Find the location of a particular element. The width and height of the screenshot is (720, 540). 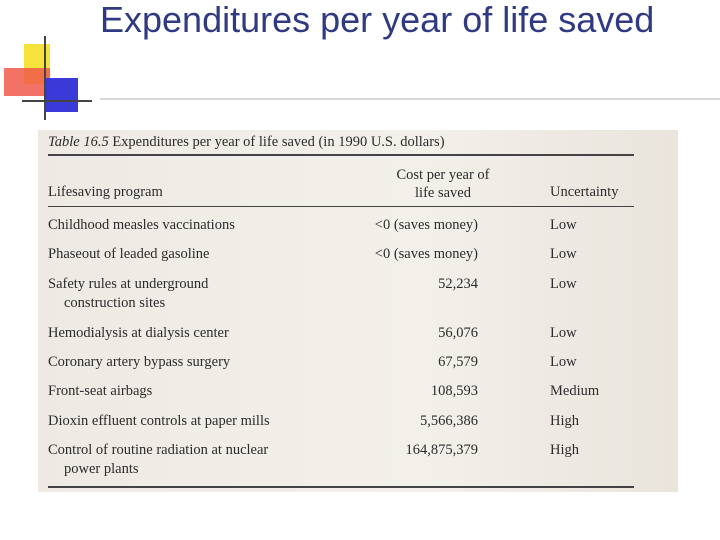

logo-red-square is located at coordinates (27, 82).